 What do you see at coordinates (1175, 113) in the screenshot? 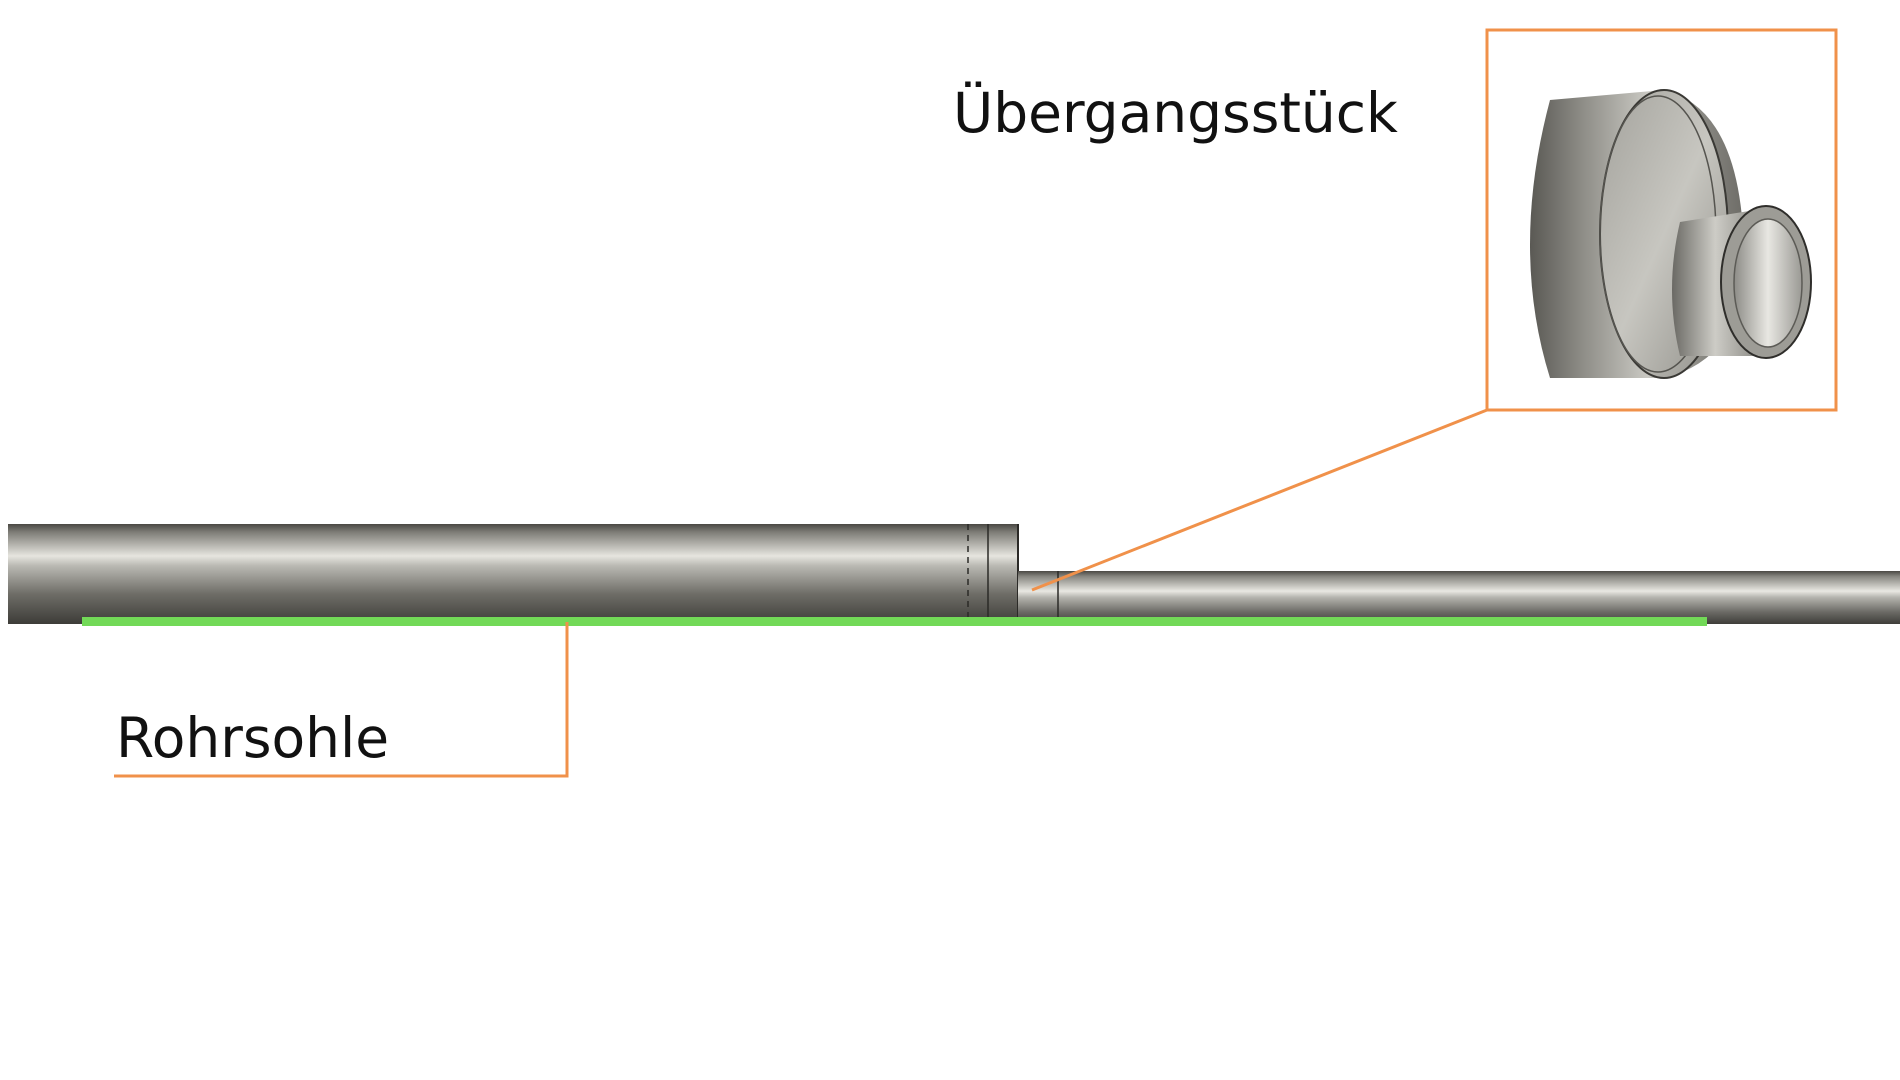
I see `transition-piece-label: Übergangsstück` at bounding box center [1175, 113].